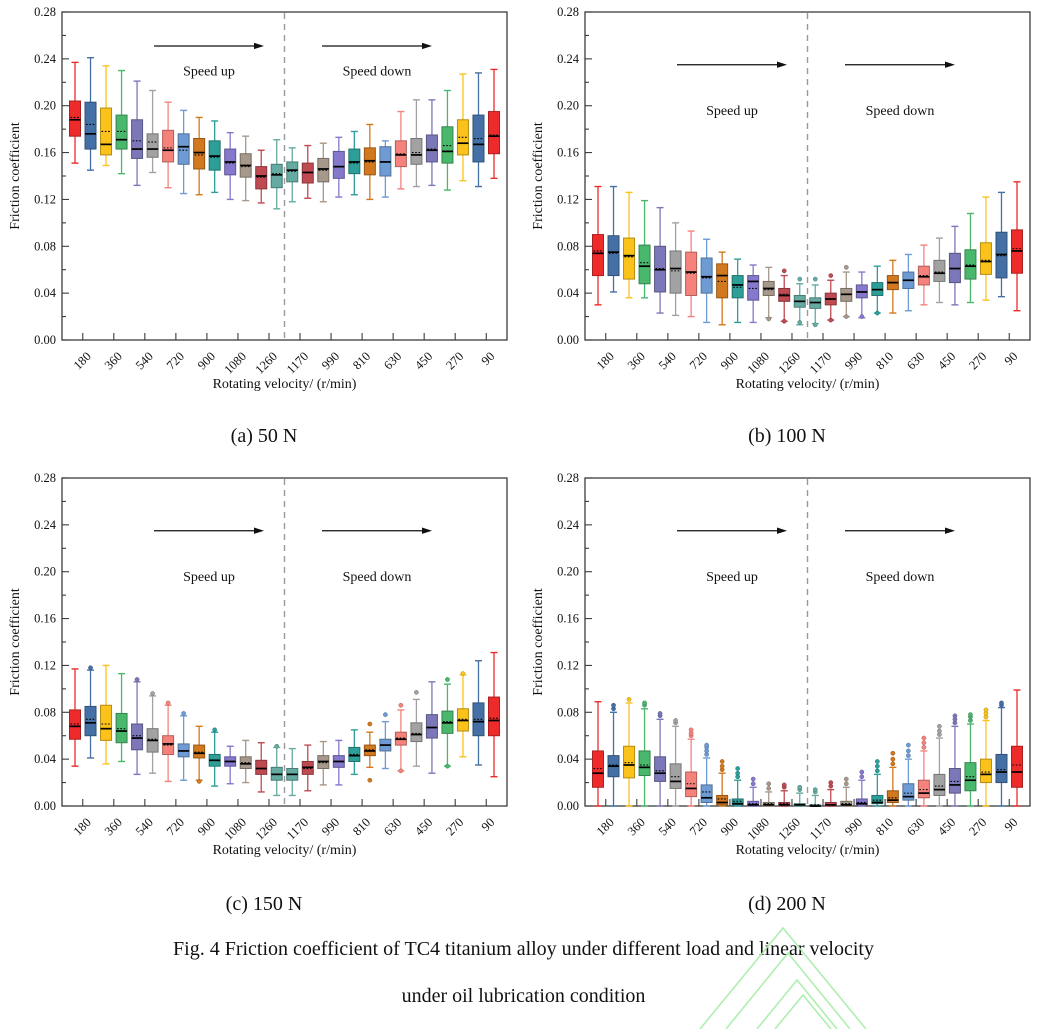 This screenshot has height=1029, width=1047. I want to click on panel-caption-b: (b) 100 N, so click(787, 436).